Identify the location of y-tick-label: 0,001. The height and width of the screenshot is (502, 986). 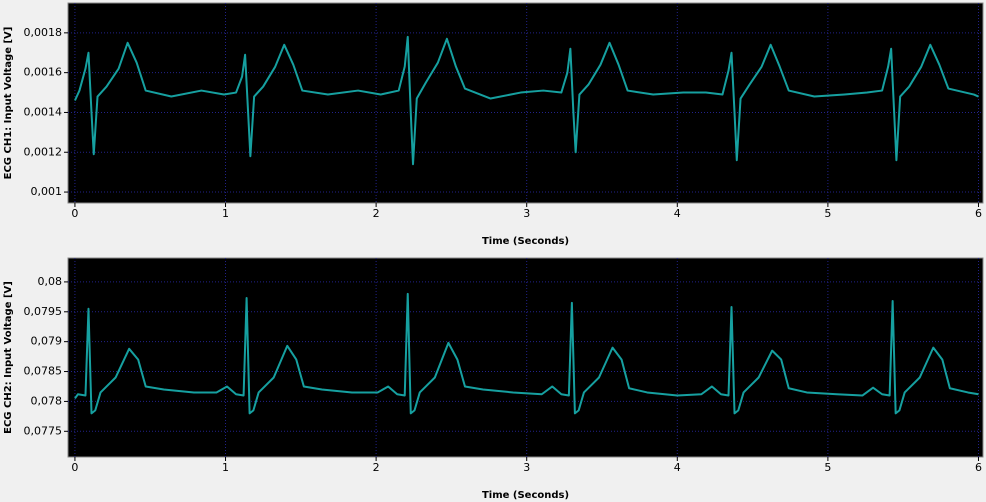
(47, 191).